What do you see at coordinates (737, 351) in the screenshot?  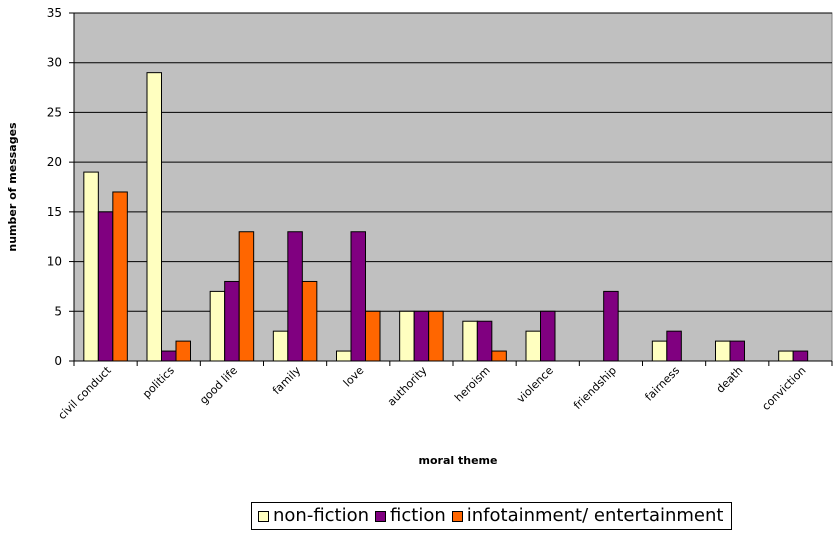 I see `bar-fiction-death` at bounding box center [737, 351].